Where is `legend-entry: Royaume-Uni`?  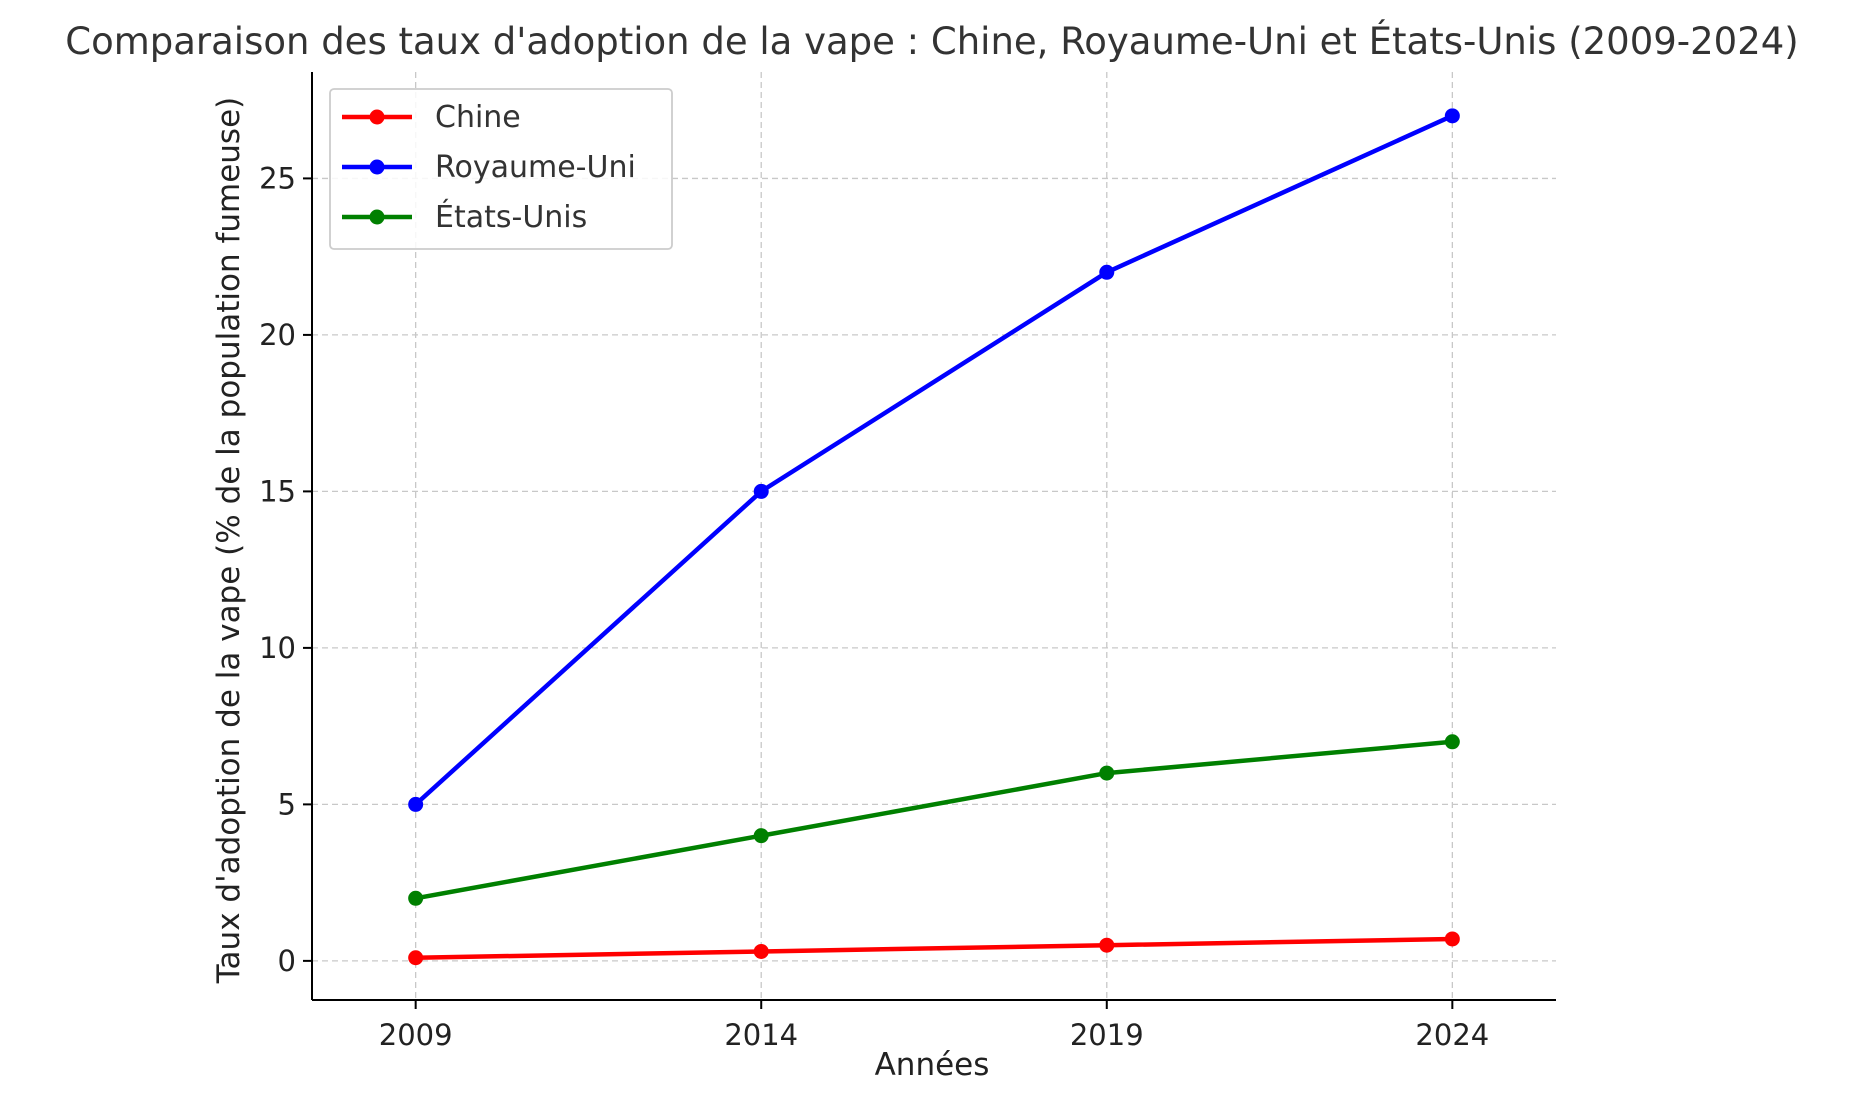 legend-entry: Royaume-Uni is located at coordinates (489, 167).